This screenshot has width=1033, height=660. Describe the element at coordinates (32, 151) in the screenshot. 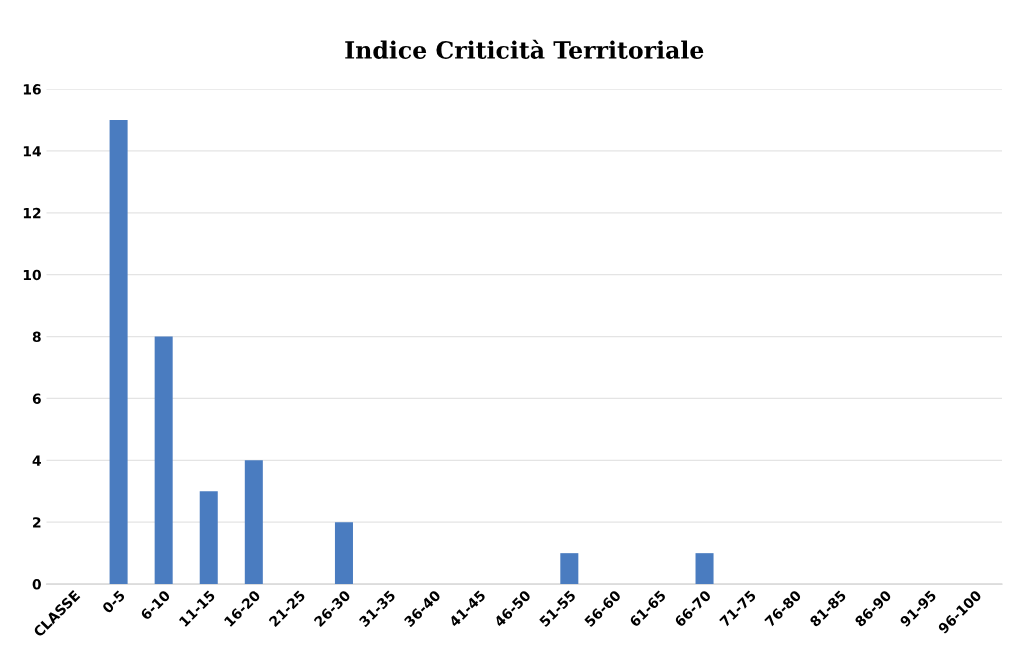

I see `y-tick-label: 14` at that location.